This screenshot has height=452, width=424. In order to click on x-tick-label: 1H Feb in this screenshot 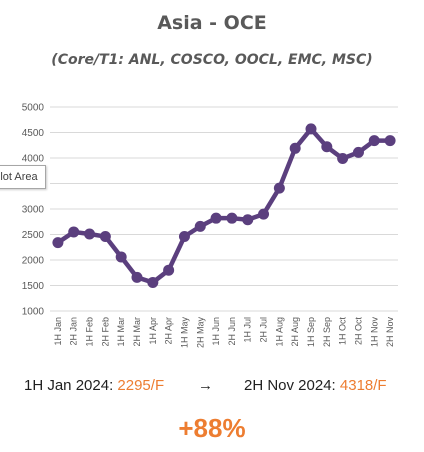, I will do `click(90, 332)`.